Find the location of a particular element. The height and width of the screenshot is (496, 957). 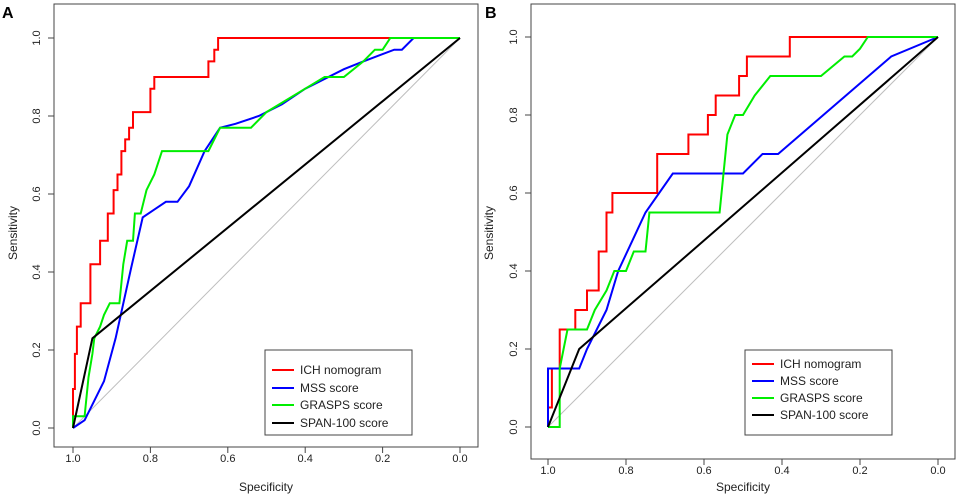

panel-a-y-axis-label: Sensitivity is located at coordinates (13, 233).